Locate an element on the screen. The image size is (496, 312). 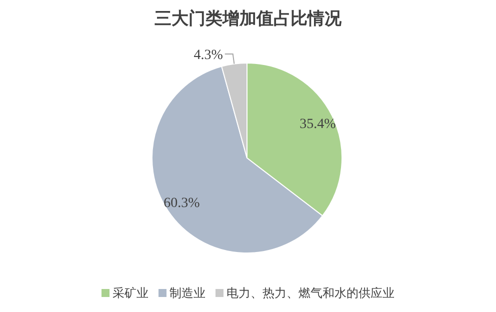
data-label: 35.4% is located at coordinates (318, 124).